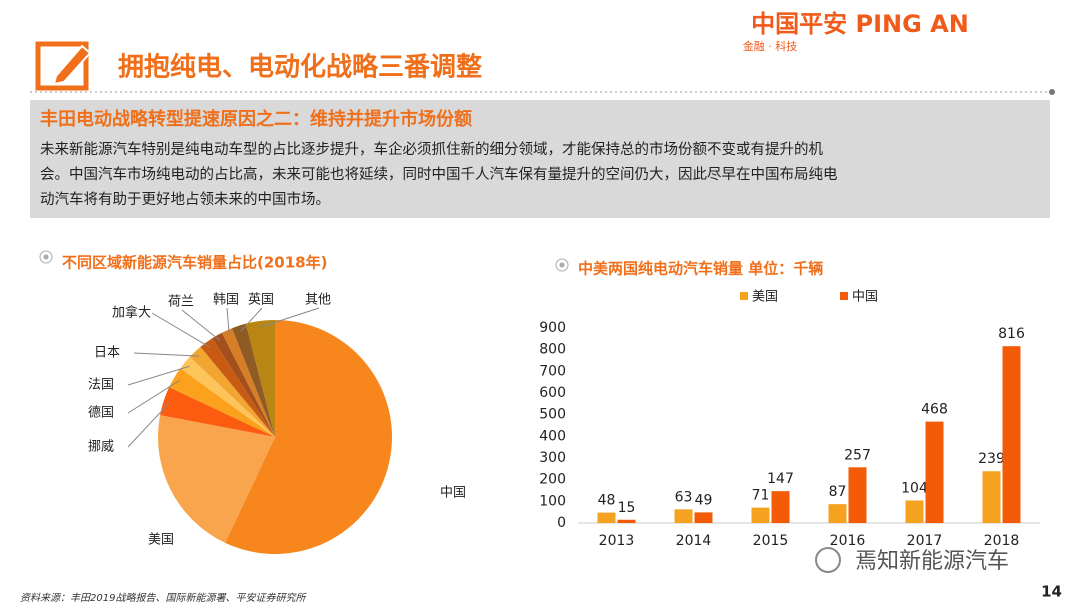 The height and width of the screenshot is (608, 1080). What do you see at coordinates (131, 313) in the screenshot?
I see `pie-label: 加拿大` at bounding box center [131, 313].